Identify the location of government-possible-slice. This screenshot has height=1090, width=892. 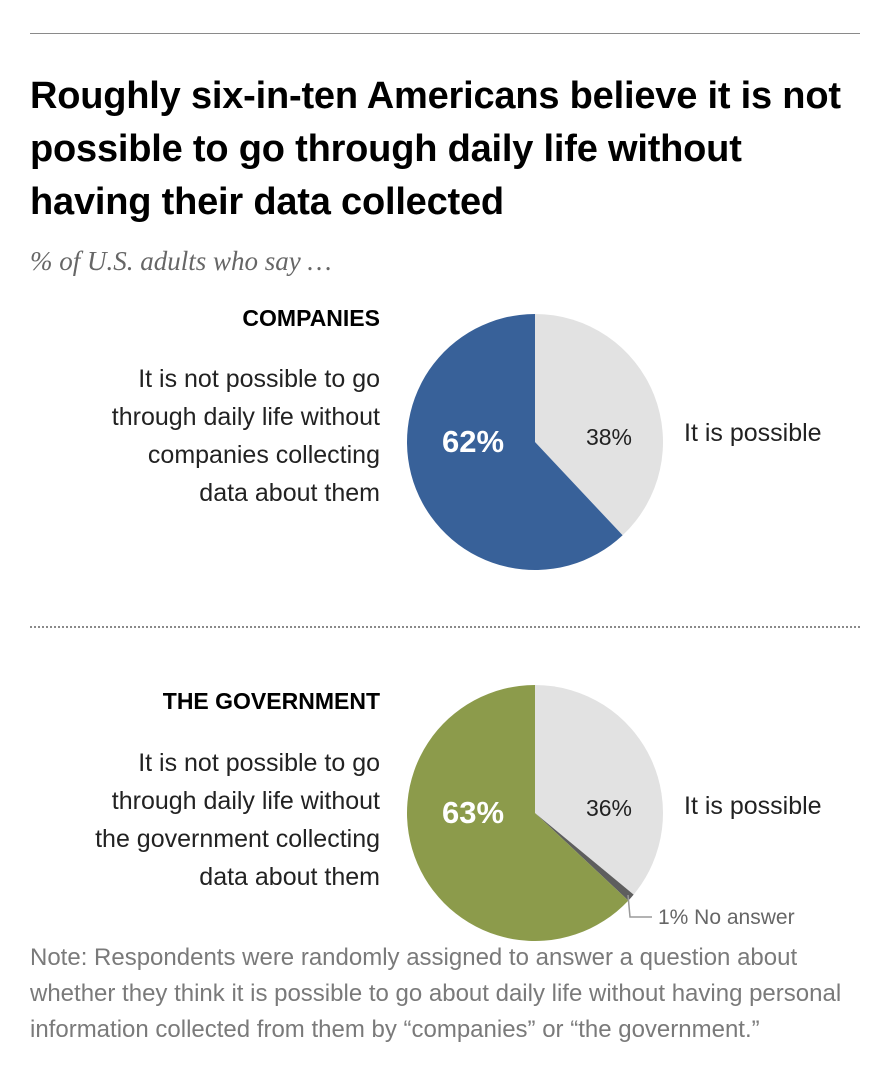
(599, 790).